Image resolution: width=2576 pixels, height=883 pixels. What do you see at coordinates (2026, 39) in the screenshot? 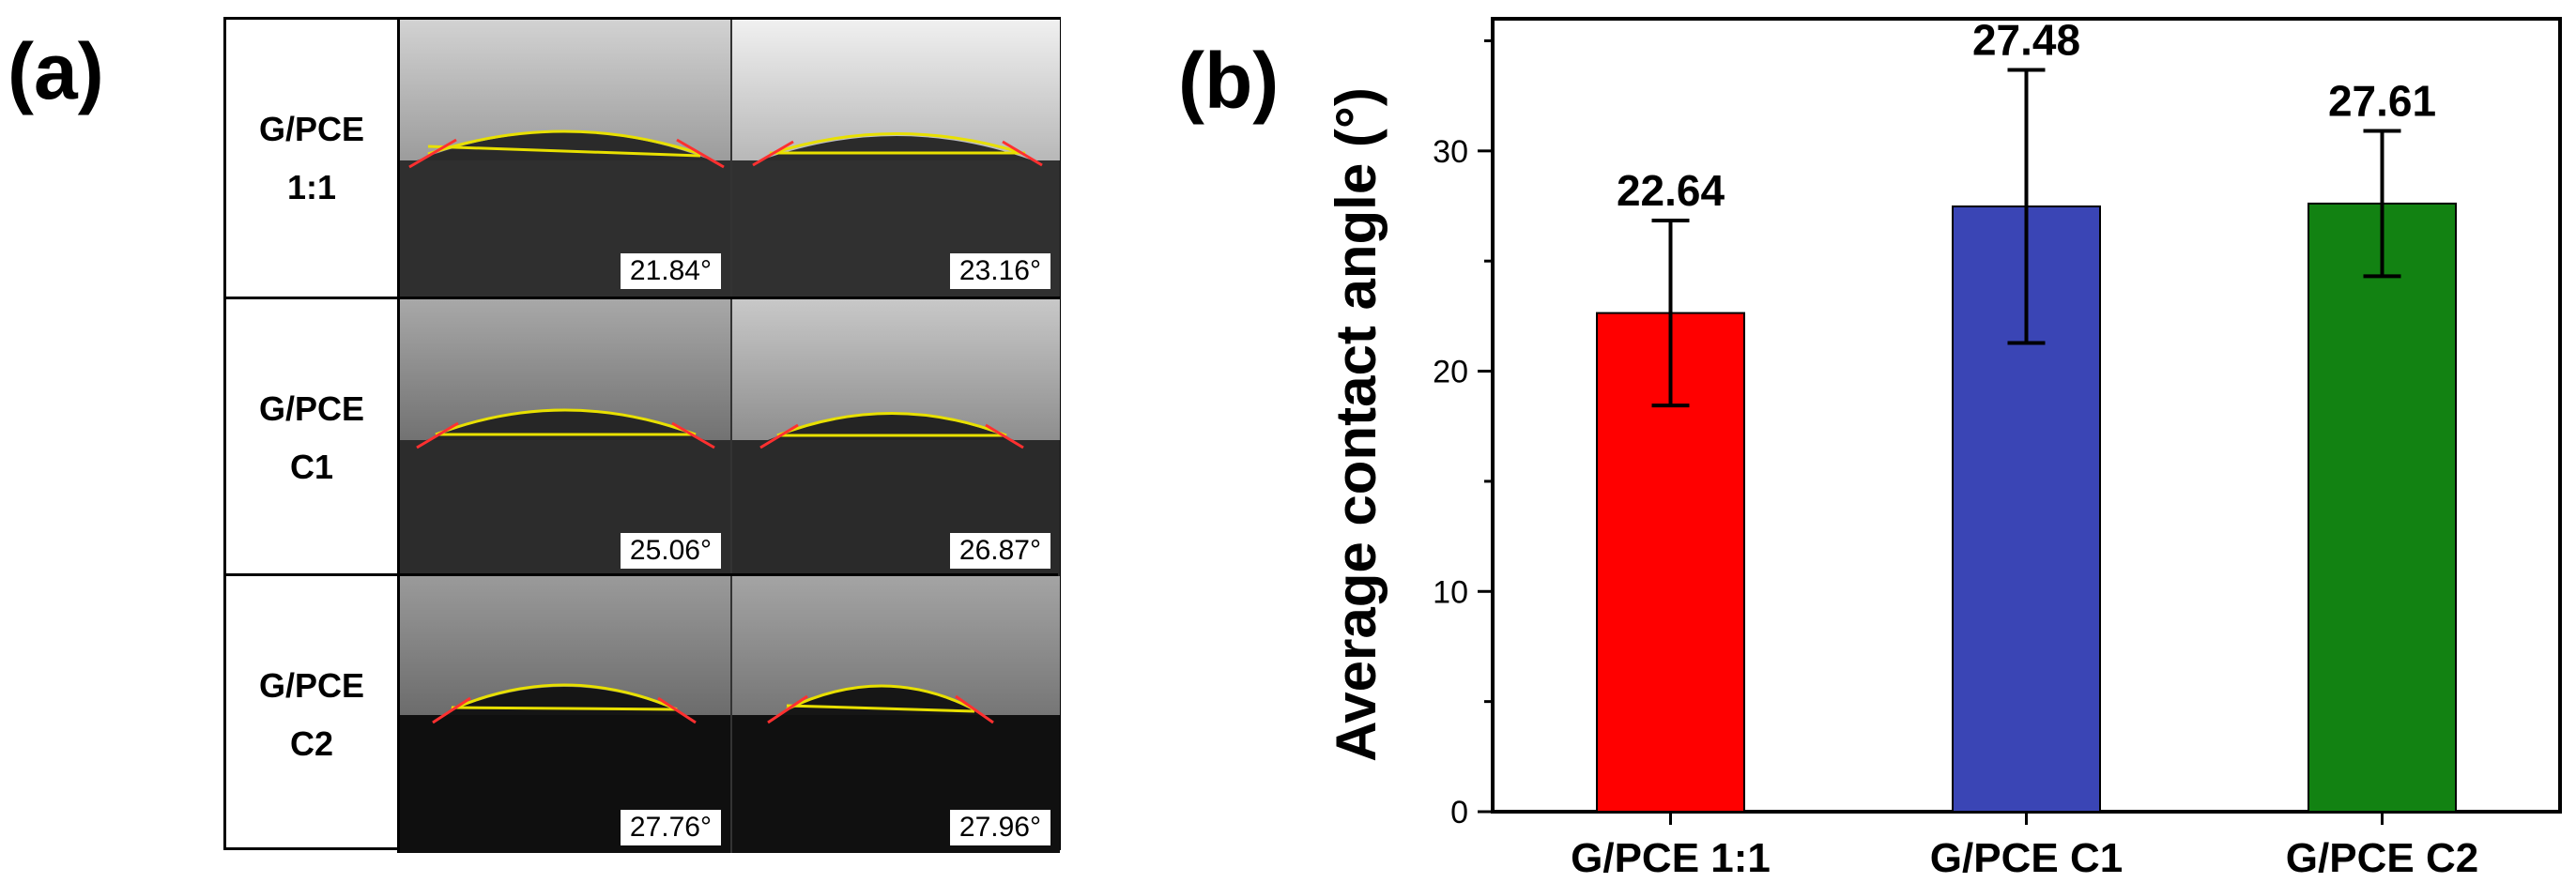
I see `value-label: 27.48` at bounding box center [2026, 39].